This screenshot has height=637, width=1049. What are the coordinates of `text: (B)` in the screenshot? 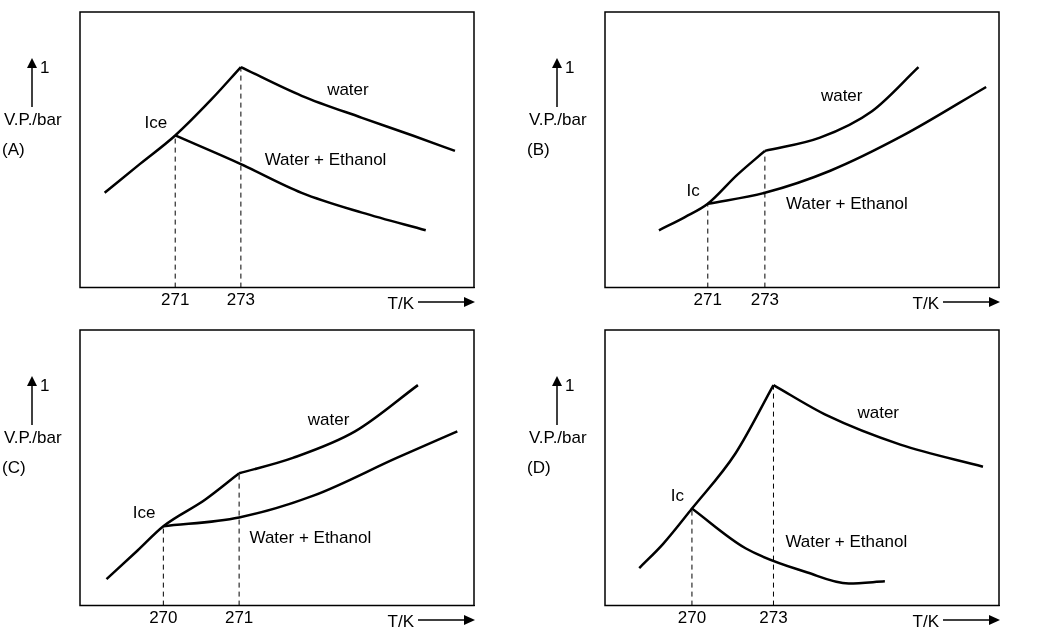 It's located at (538, 150).